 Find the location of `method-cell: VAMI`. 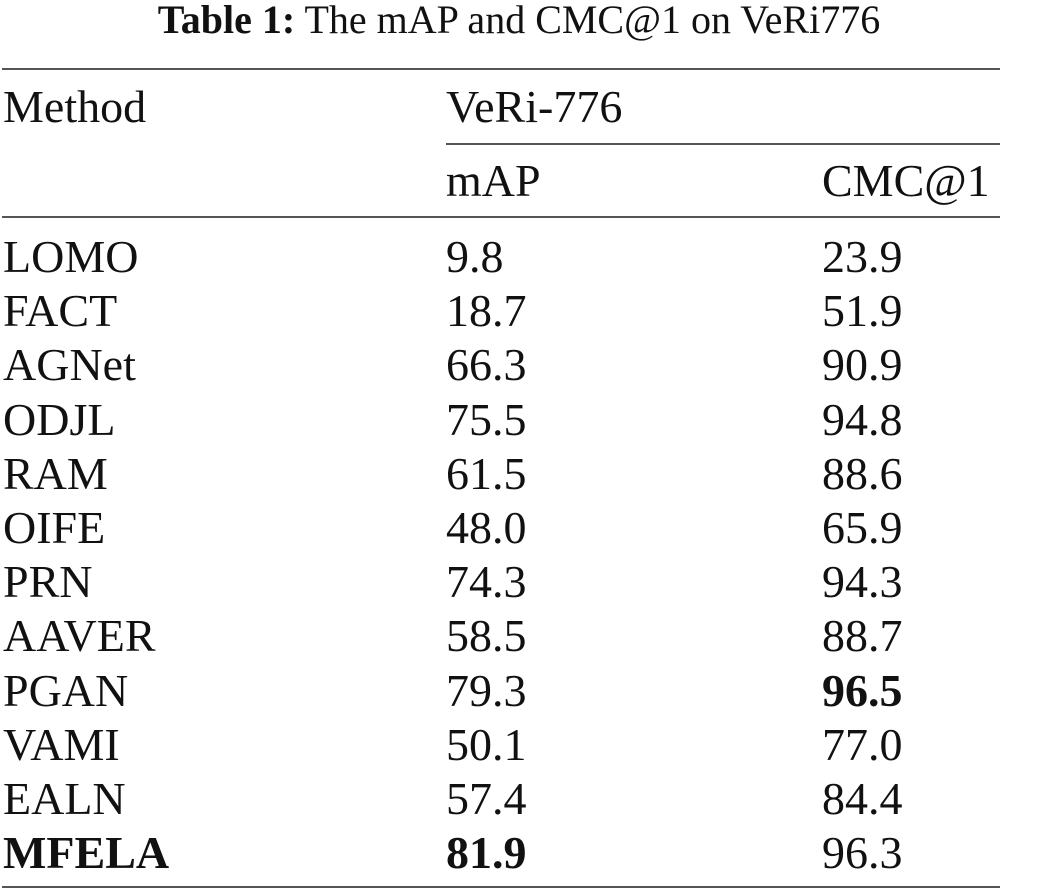

method-cell: VAMI is located at coordinates (61, 744).